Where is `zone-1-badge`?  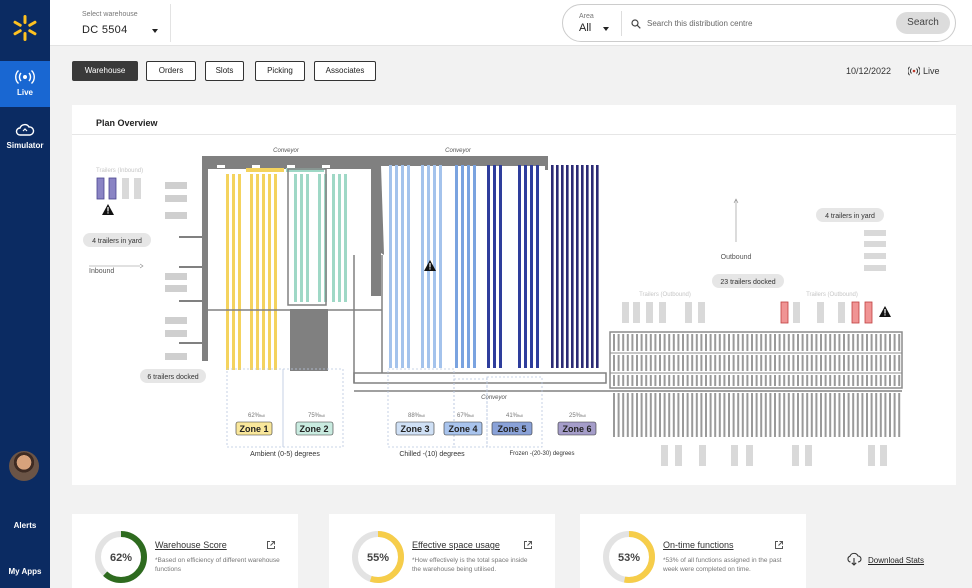 zone-1-badge is located at coordinates (254, 428).